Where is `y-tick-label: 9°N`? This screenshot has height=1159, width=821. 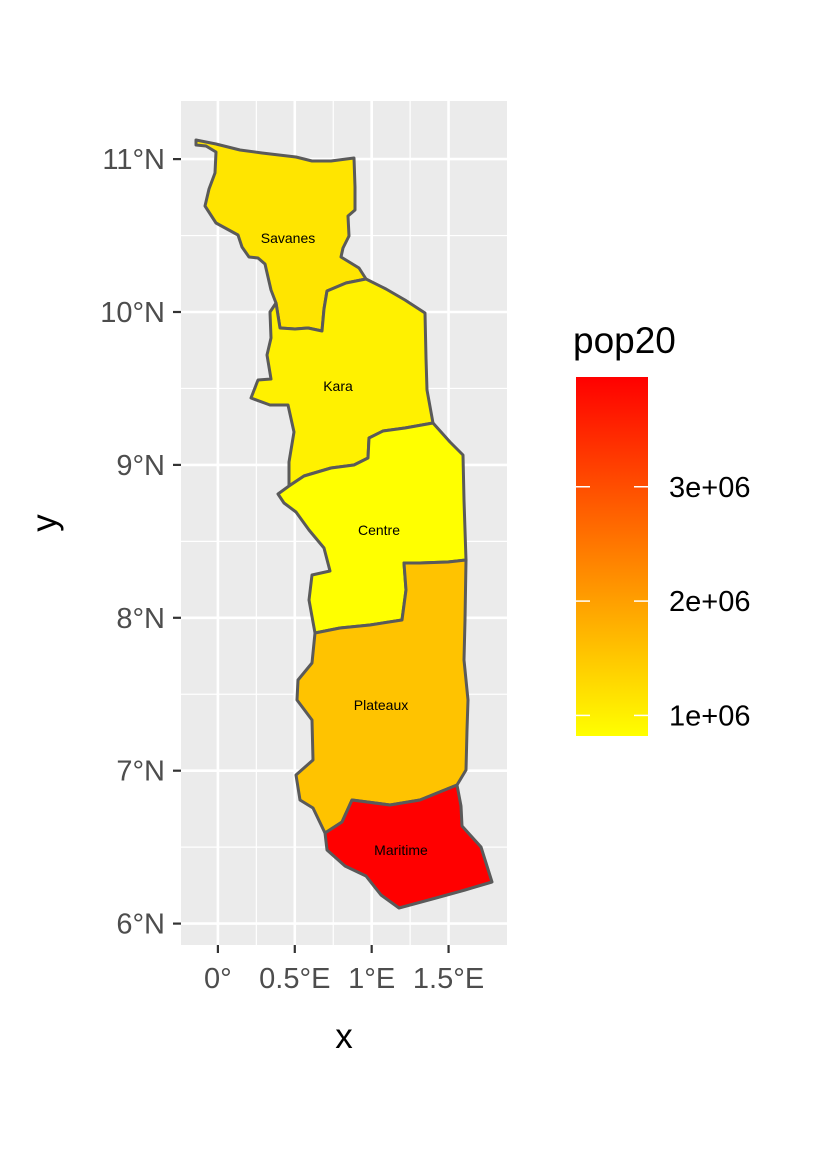 y-tick-label: 9°N is located at coordinates (140, 466).